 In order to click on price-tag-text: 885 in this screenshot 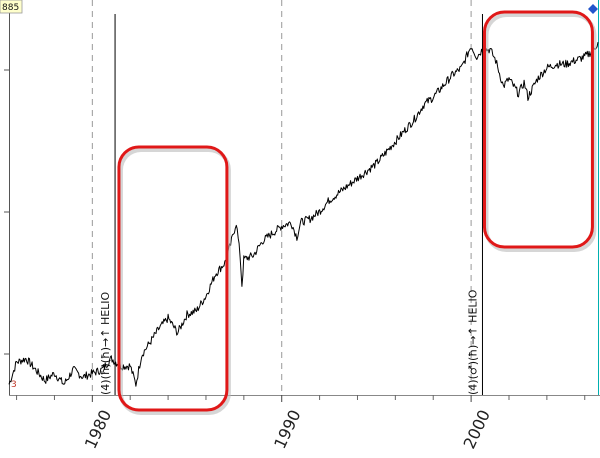, I will do `click(10, 8)`.